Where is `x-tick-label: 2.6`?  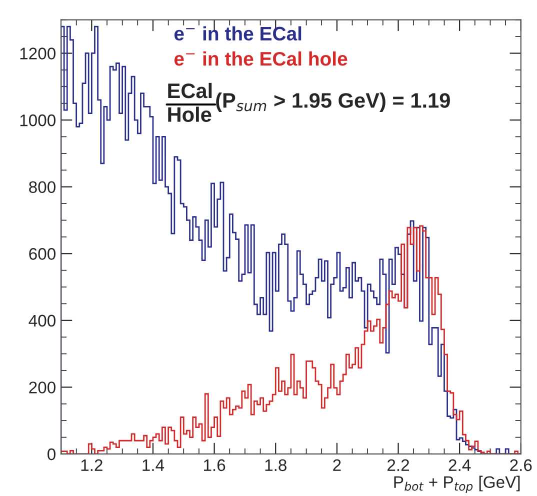
x-tick-label: 2.6 is located at coordinates (521, 465).